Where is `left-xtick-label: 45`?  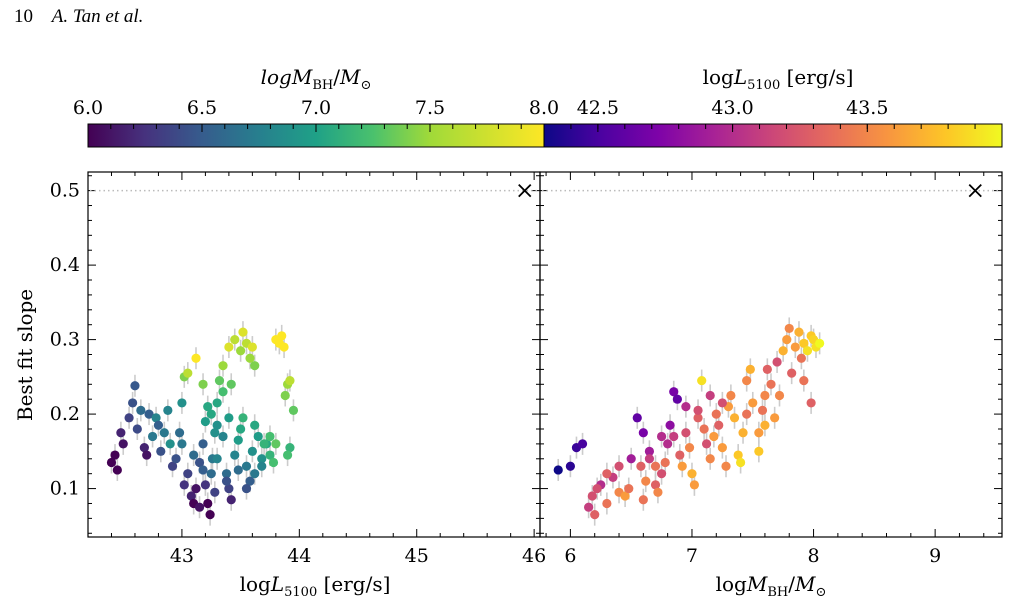
left-xtick-label: 45 is located at coordinates (417, 556).